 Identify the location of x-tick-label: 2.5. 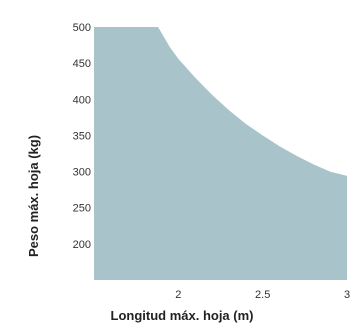
(262, 295).